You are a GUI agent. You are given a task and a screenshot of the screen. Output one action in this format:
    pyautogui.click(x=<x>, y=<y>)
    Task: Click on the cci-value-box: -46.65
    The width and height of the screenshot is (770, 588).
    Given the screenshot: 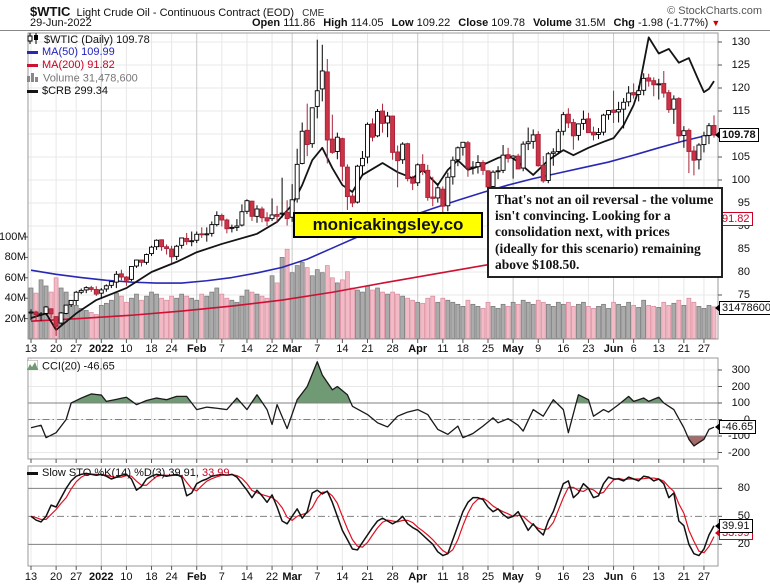 What is the action you would take?
    pyautogui.click(x=735, y=427)
    